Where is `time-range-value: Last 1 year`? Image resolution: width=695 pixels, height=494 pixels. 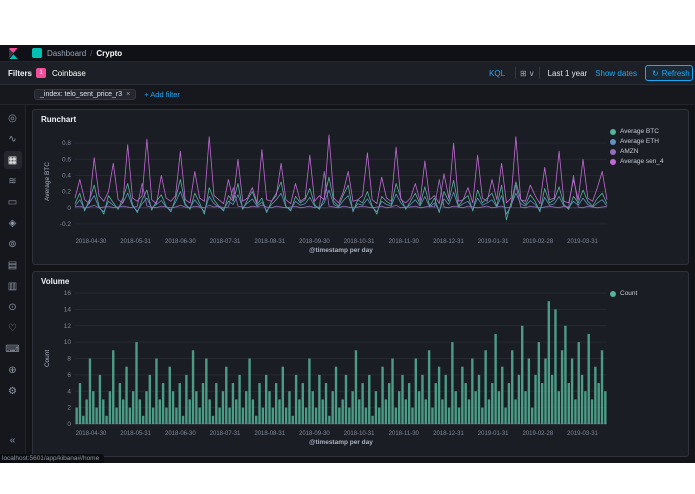
time-range-value: Last 1 year is located at coordinates (567, 73).